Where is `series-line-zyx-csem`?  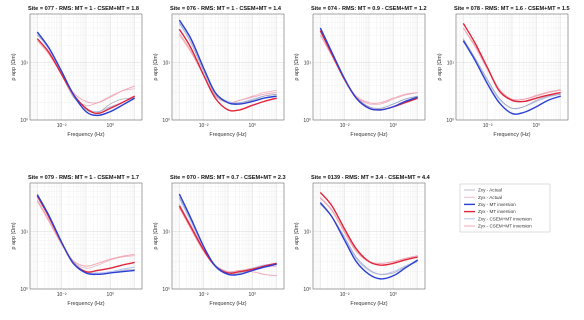
series-line-zyx-csem is located at coordinates (85, 233).